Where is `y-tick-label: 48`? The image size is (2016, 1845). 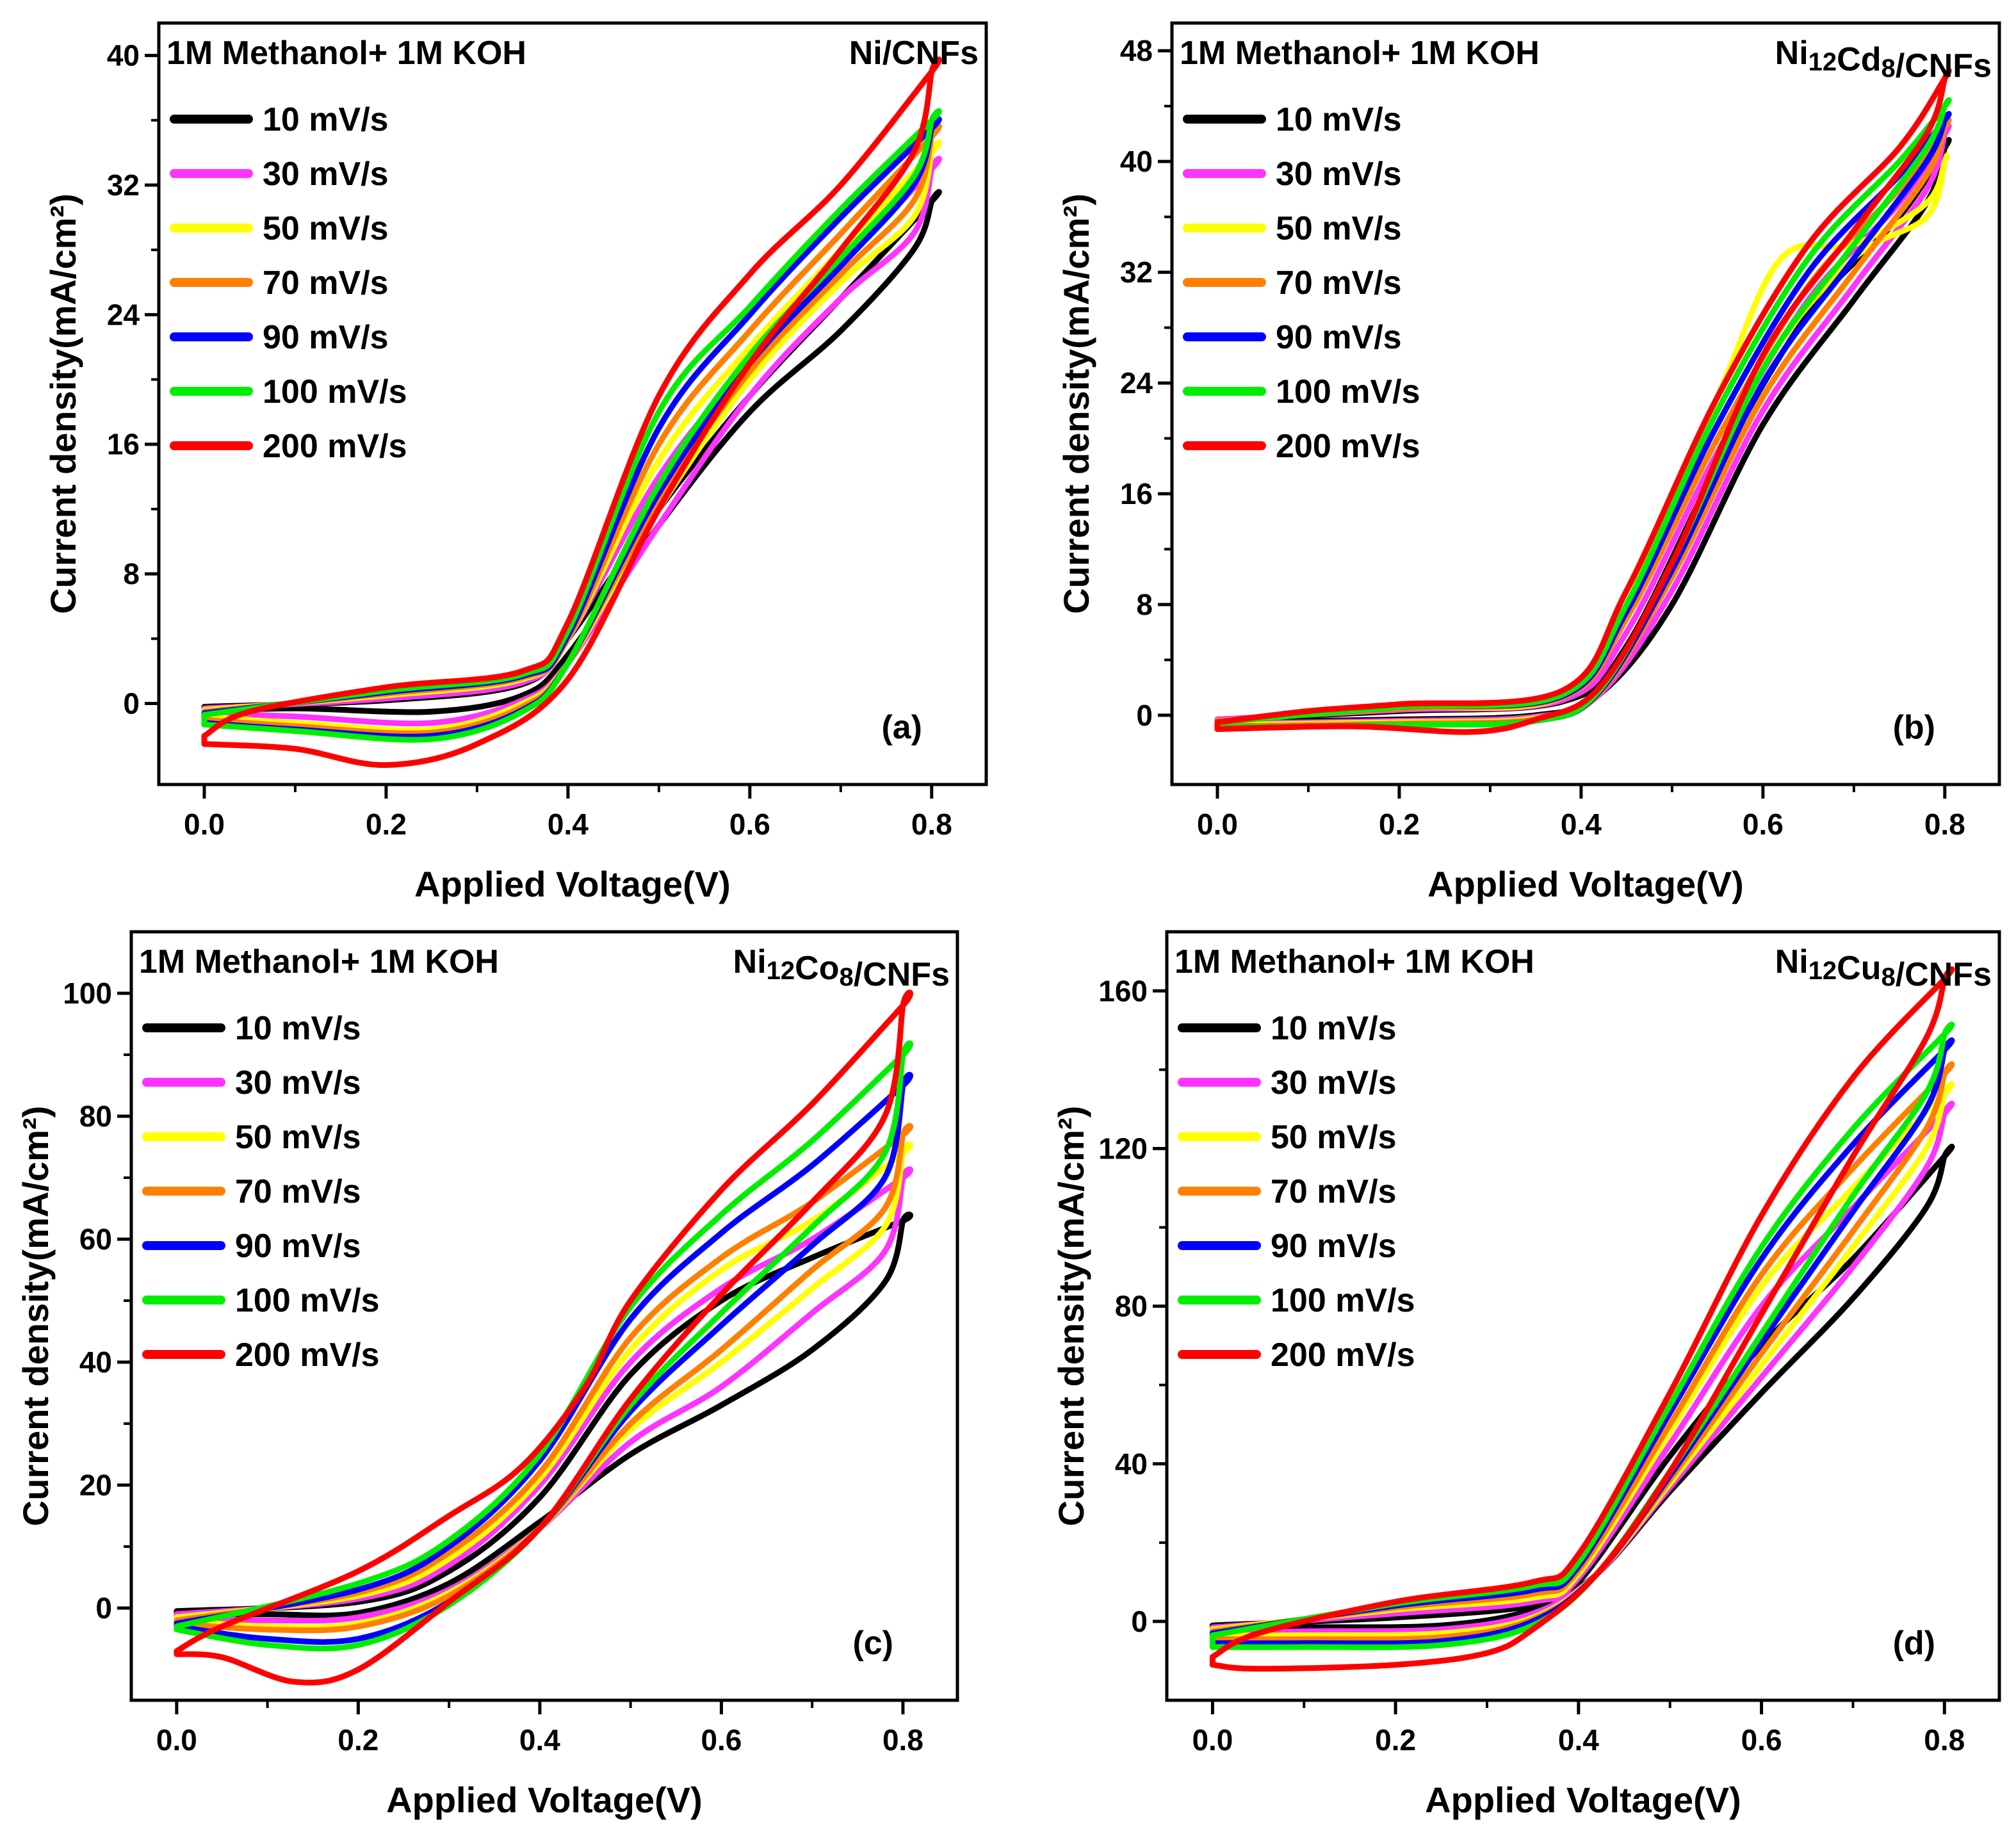 y-tick-label: 48 is located at coordinates (1137, 51).